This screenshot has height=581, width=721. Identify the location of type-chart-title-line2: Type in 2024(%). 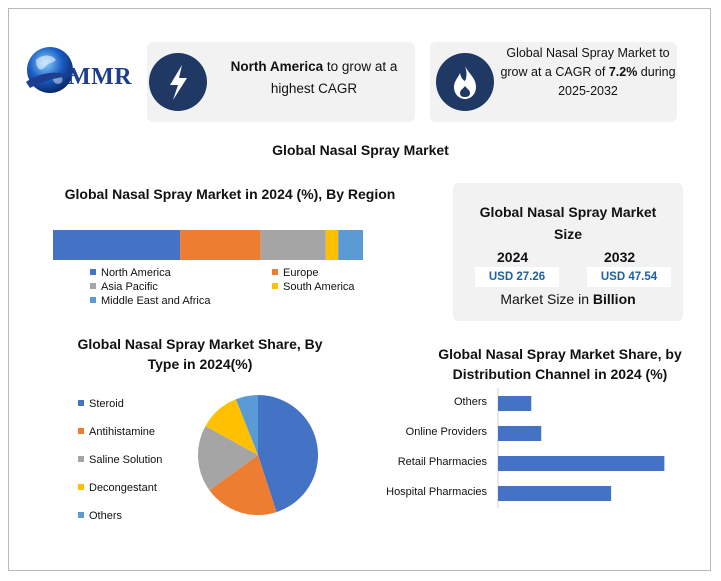
(200, 364).